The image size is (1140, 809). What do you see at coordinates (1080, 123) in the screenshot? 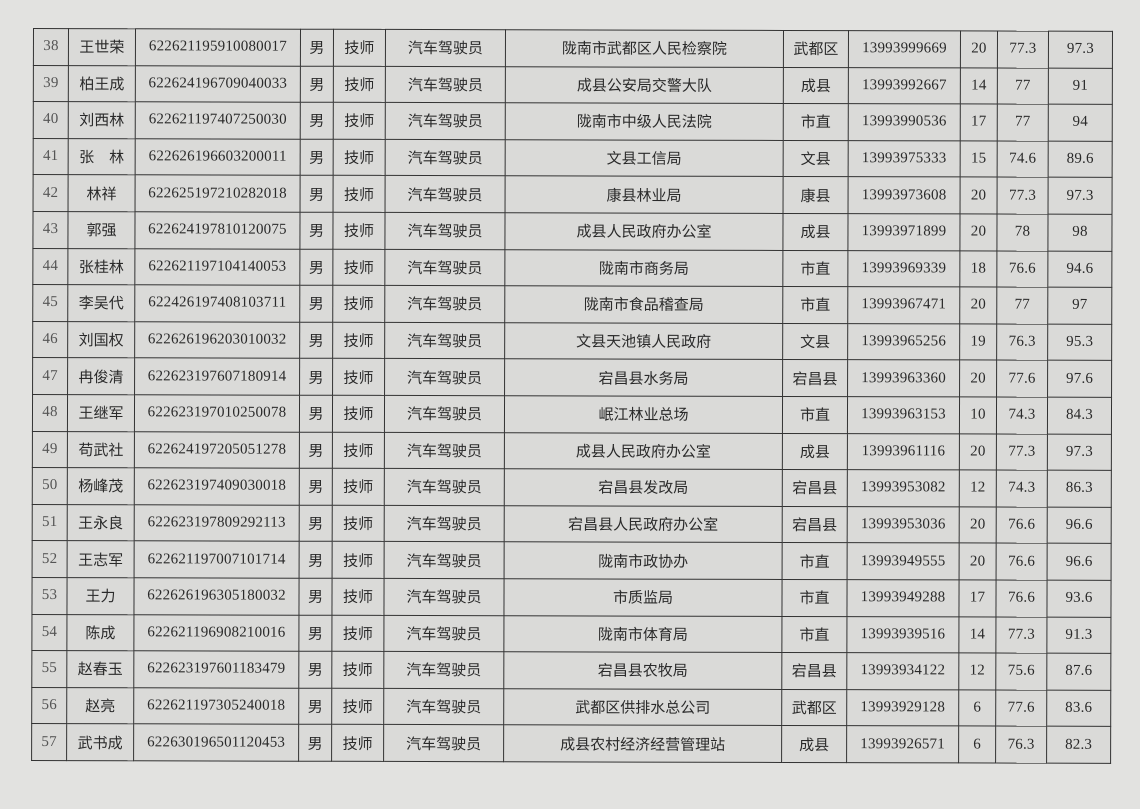
I see `total-score-cell: 94` at bounding box center [1080, 123].